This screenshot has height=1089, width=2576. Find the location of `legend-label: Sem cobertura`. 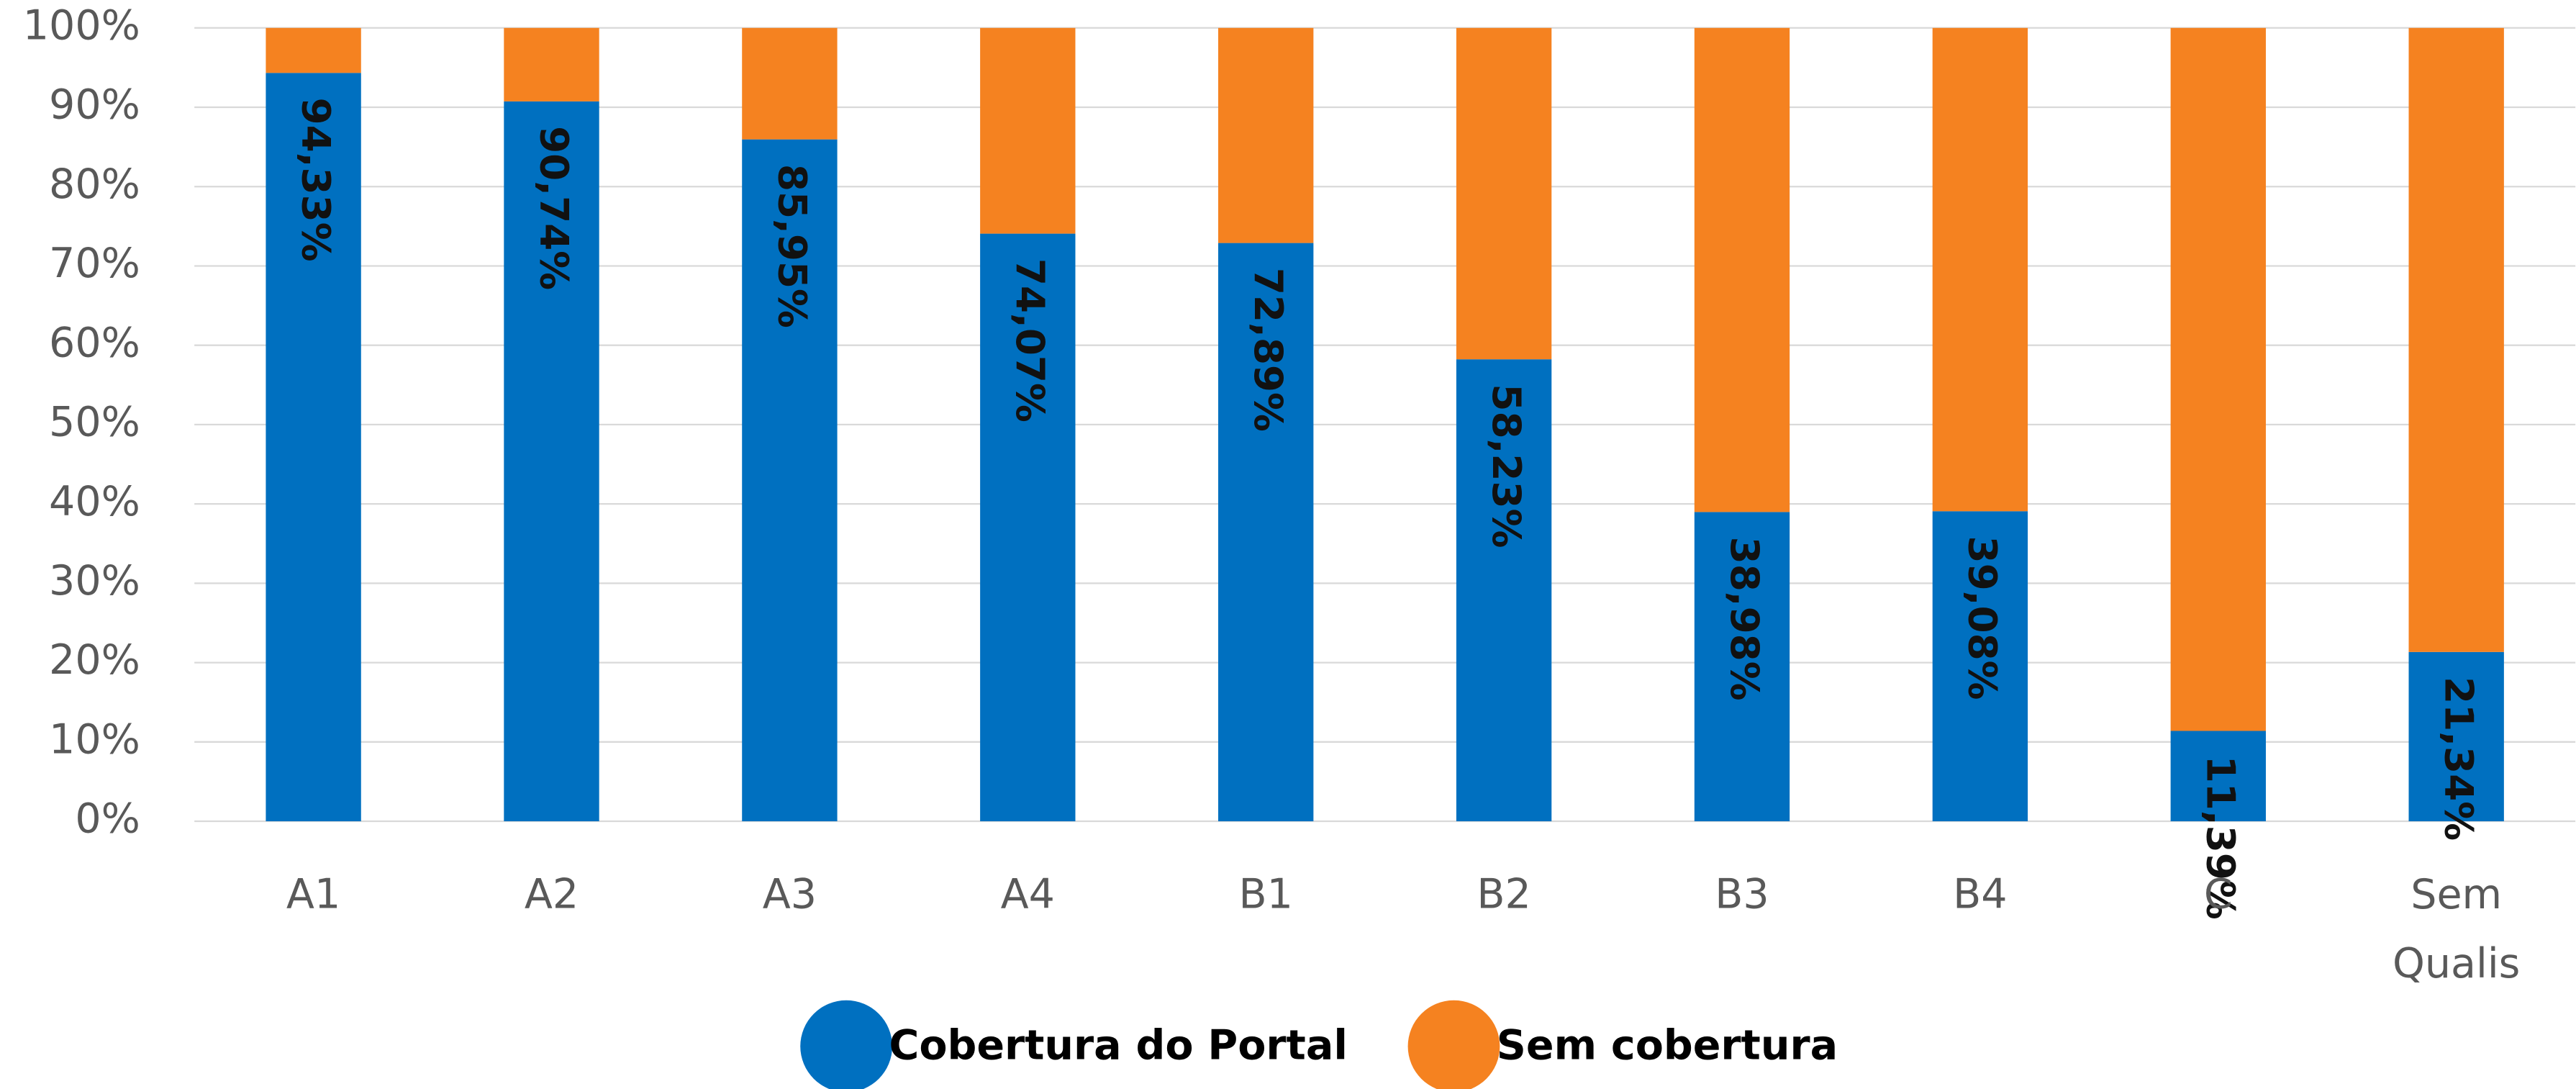

legend-label: Sem cobertura is located at coordinates (1667, 1046).